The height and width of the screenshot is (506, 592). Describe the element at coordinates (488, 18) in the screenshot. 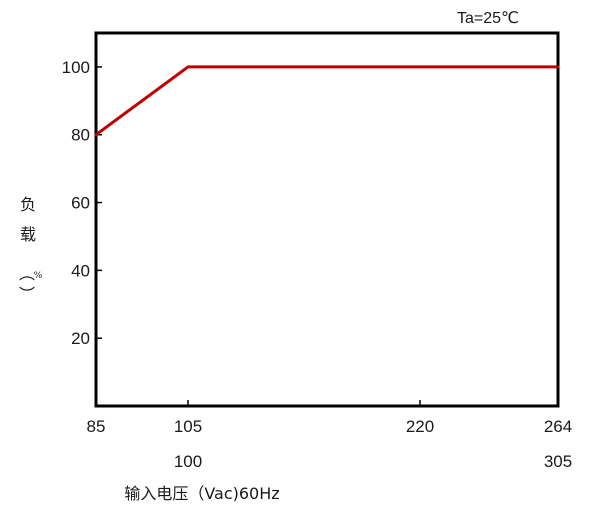

I see `ambient-temperature-annotation: Ta=25℃` at that location.